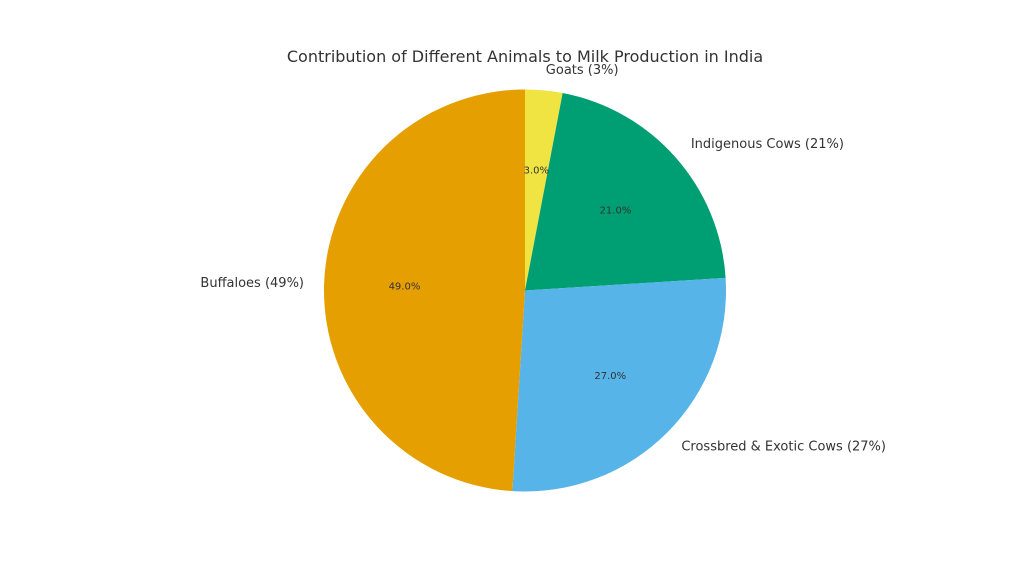  What do you see at coordinates (424, 290) in the screenshot?
I see `pie-slice-buffaloes` at bounding box center [424, 290].